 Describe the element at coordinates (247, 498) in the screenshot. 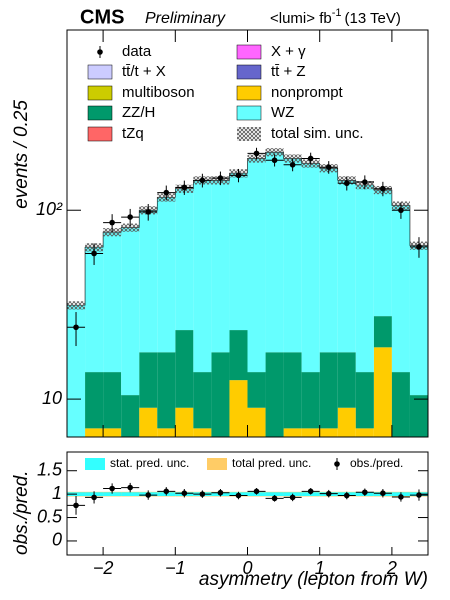

I see `ratio-plot` at that location.